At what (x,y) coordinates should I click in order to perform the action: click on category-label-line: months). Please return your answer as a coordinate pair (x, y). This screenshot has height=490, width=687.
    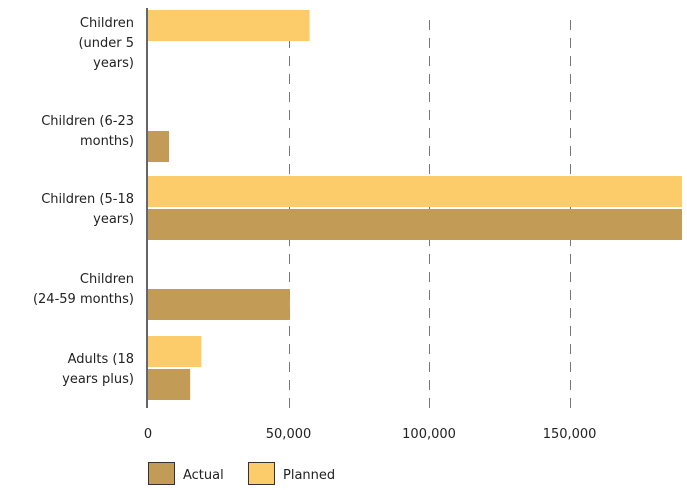
    Looking at the image, I should click on (107, 141).